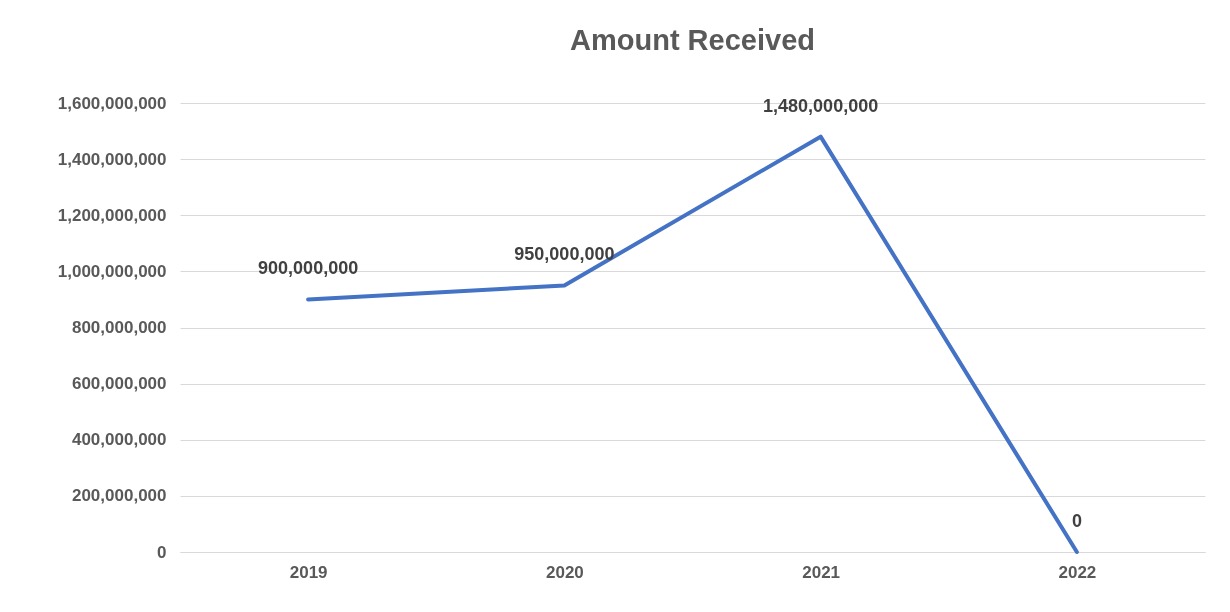  Describe the element at coordinates (162, 552) in the screenshot. I see `y-tick-label: 0` at that location.